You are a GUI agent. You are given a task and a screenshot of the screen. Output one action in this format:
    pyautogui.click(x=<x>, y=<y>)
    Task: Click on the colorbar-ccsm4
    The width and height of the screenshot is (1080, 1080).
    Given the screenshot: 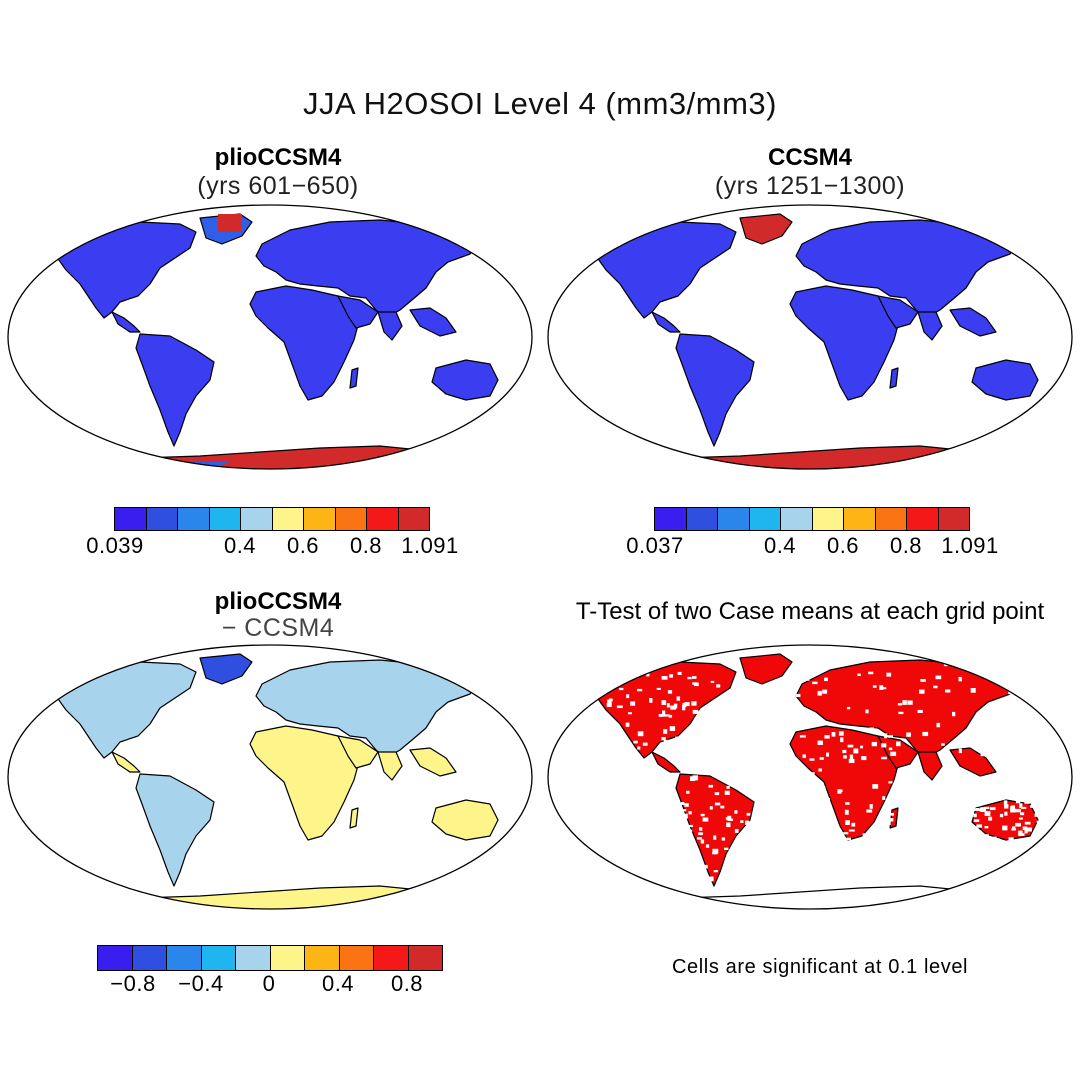 What is the action you would take?
    pyautogui.click(x=812, y=519)
    